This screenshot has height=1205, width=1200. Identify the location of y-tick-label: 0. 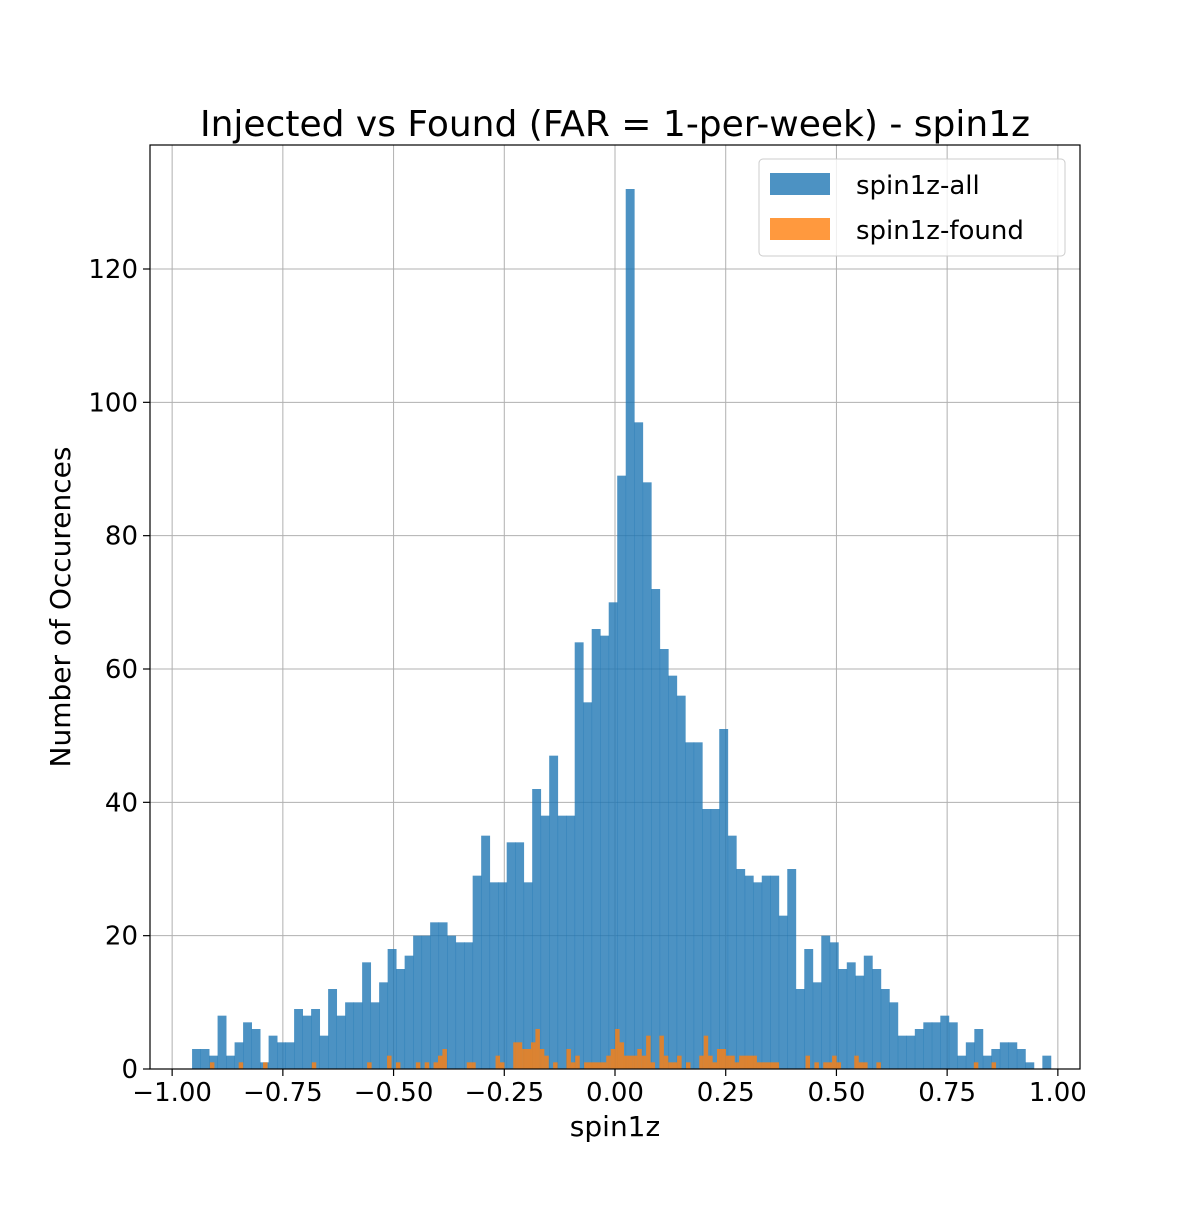
(129, 1070).